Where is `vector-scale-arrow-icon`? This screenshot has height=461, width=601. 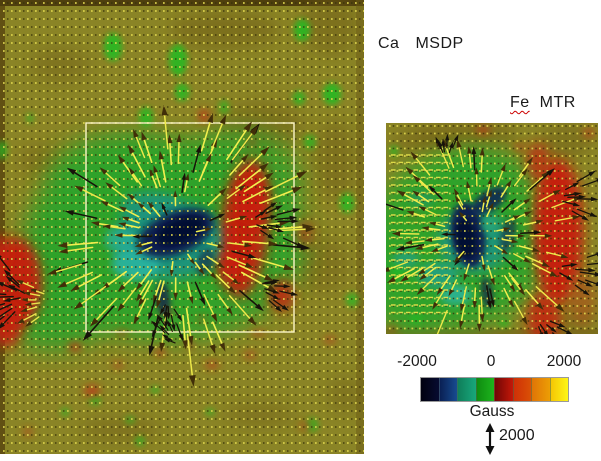
vector-scale-arrow-icon is located at coordinates (490, 439).